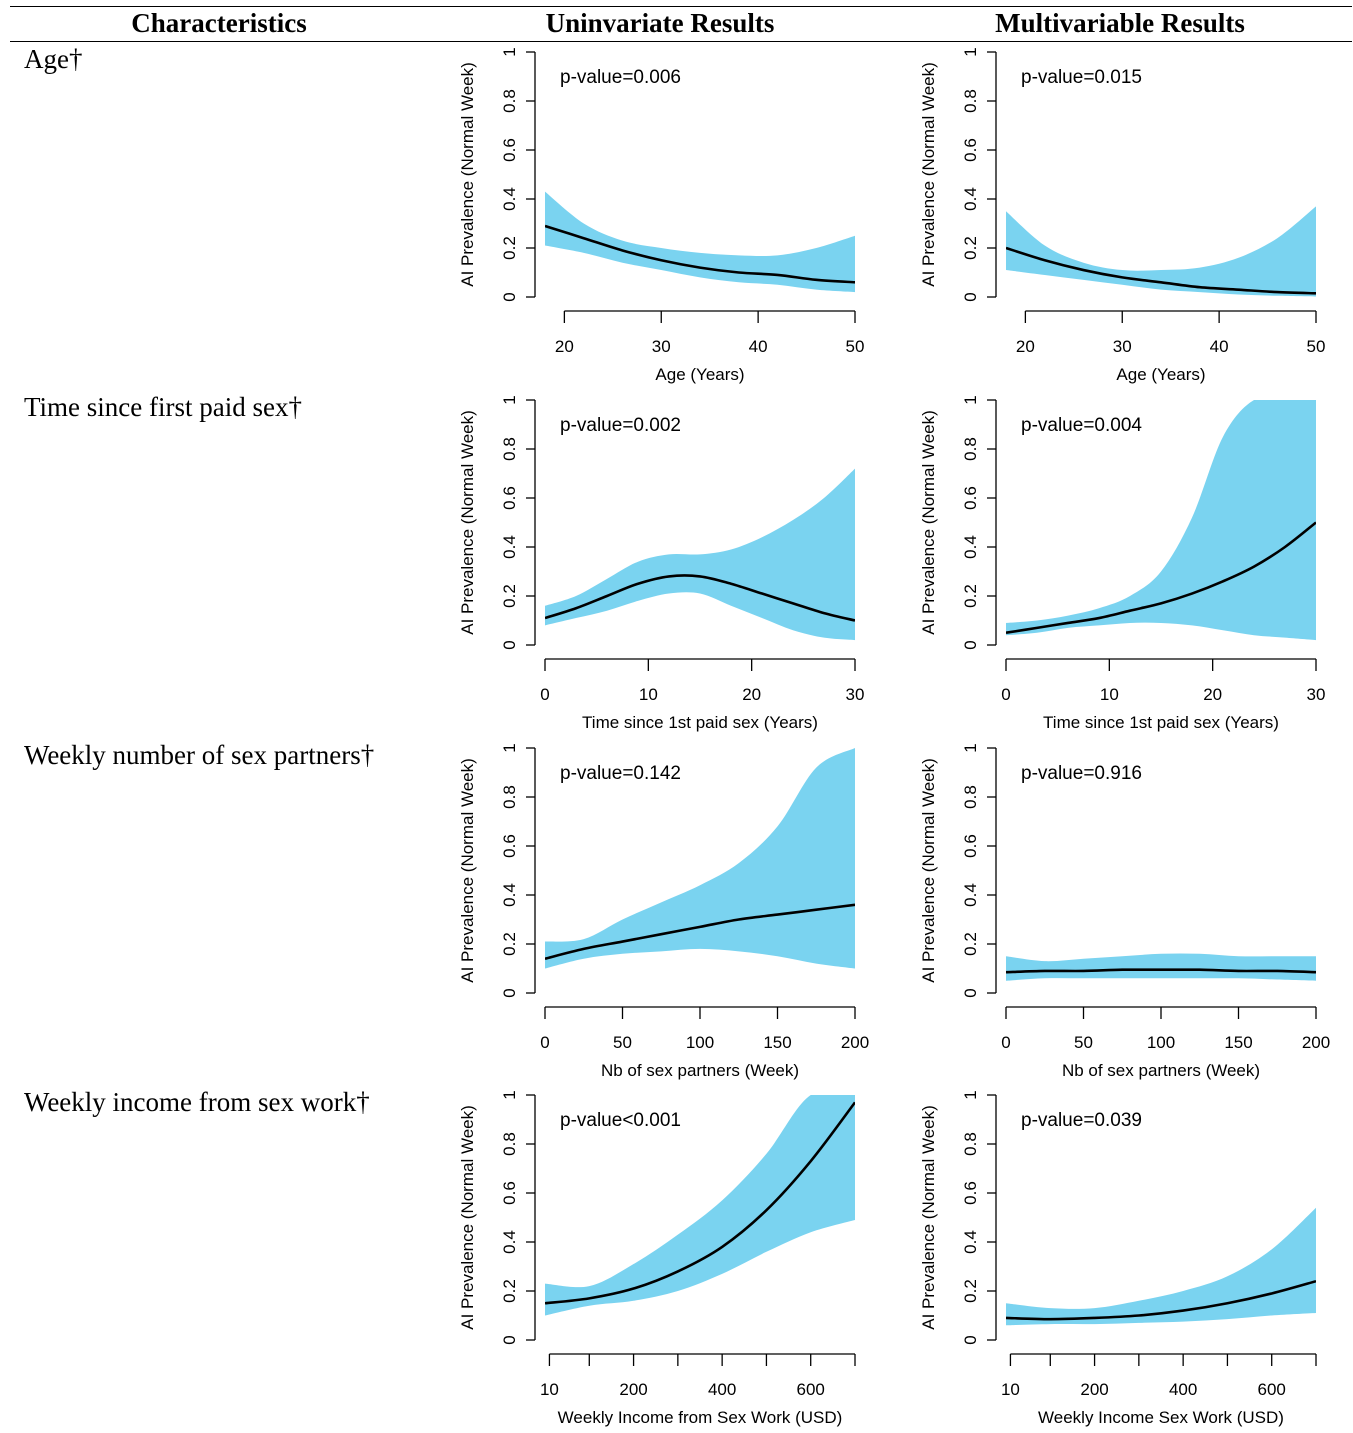 The width and height of the screenshot is (1353, 1433). What do you see at coordinates (199, 755) in the screenshot?
I see `row-label-partners: Weekly number of sex partners†` at bounding box center [199, 755].